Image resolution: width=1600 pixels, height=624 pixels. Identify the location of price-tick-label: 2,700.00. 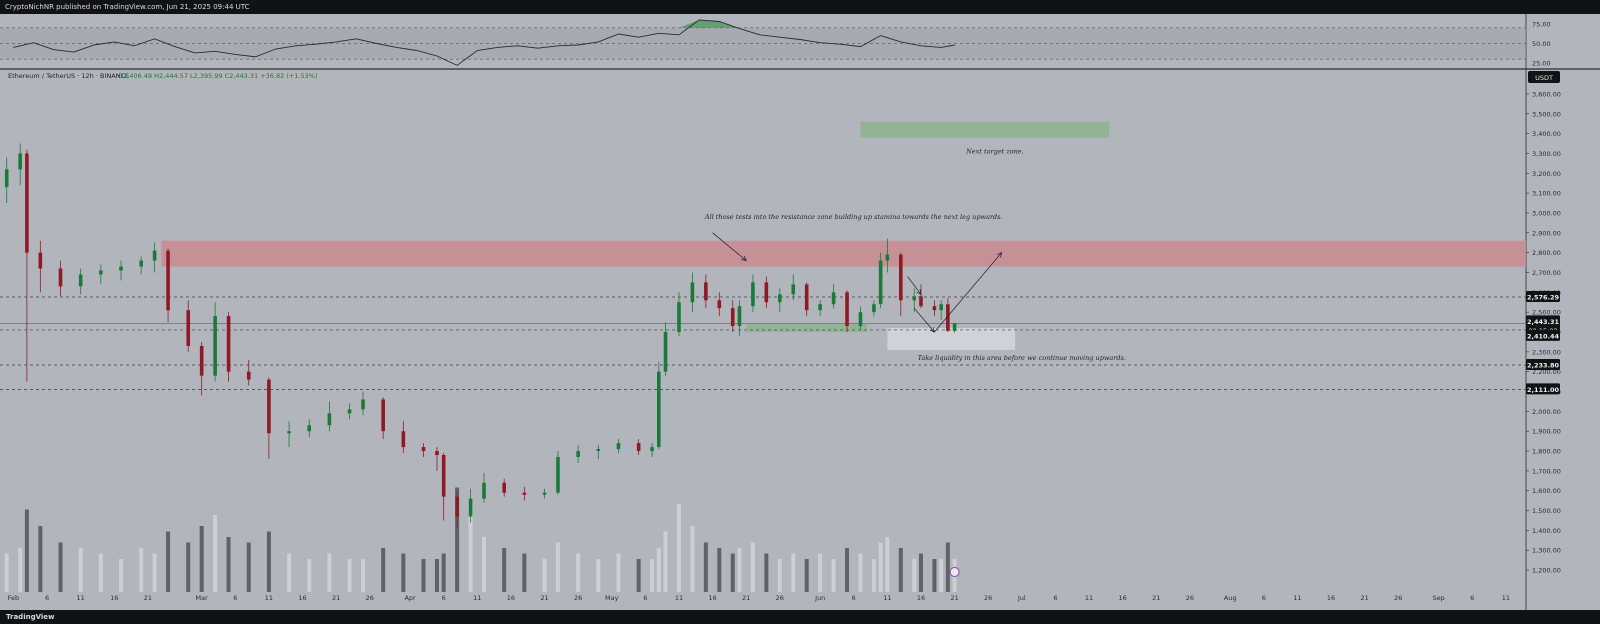
(1546, 273).